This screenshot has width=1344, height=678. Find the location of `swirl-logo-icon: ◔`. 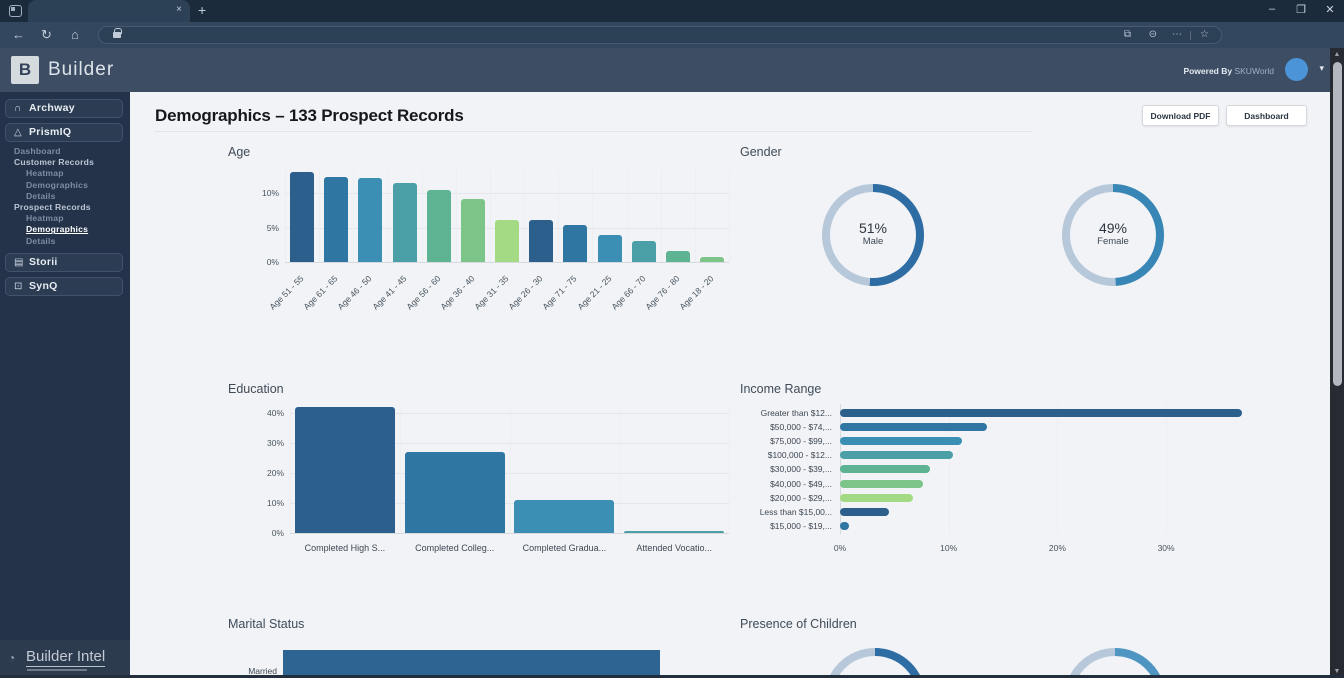

swirl-logo-icon: ◔ is located at coordinates (12, 658).